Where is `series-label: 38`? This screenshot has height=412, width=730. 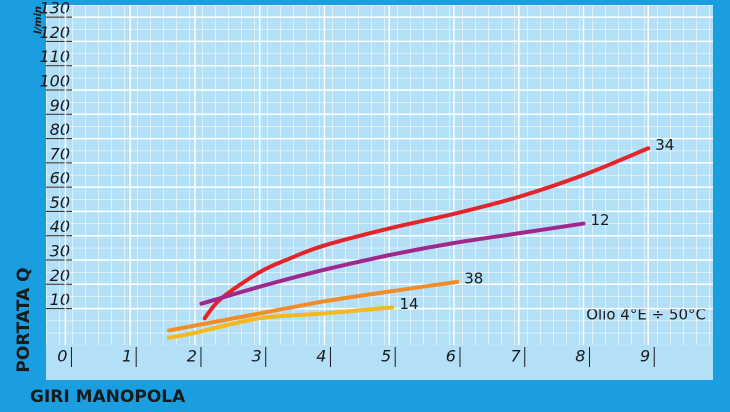
series-label: 38 is located at coordinates (473, 278).